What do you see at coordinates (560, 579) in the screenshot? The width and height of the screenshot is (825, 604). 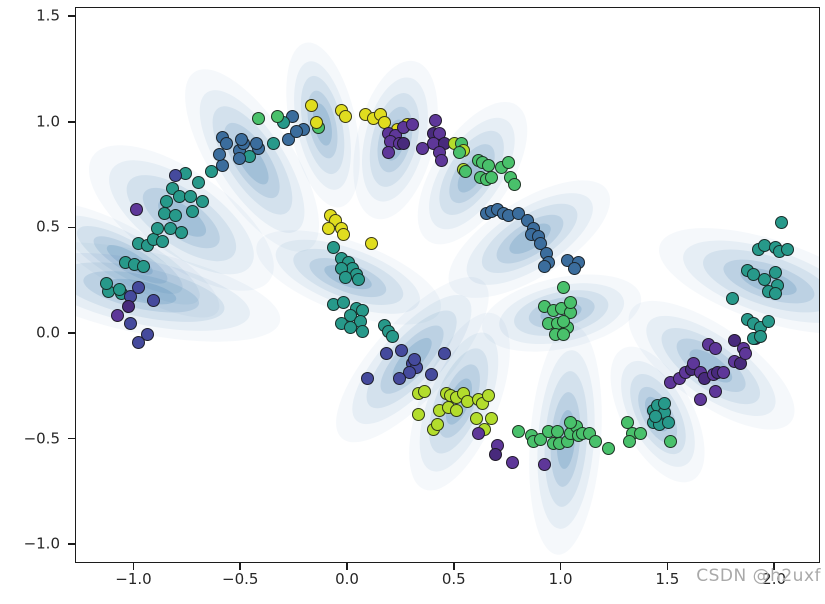 I see `x-tick-label: 1.0` at bounding box center [560, 579].